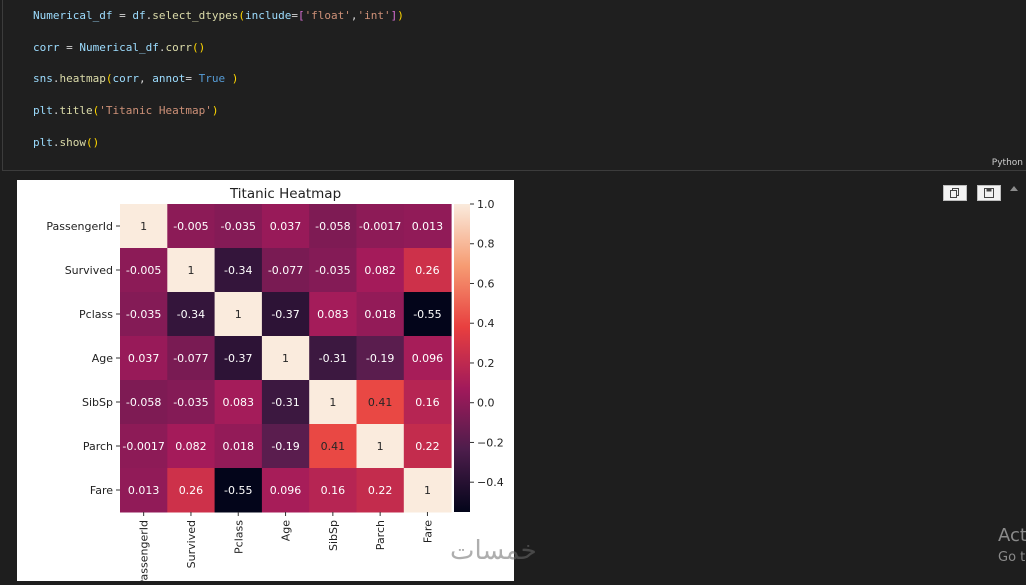 This screenshot has width=1026, height=585. What do you see at coordinates (143, 226) in the screenshot?
I see `cell-annotation: 1` at bounding box center [143, 226].